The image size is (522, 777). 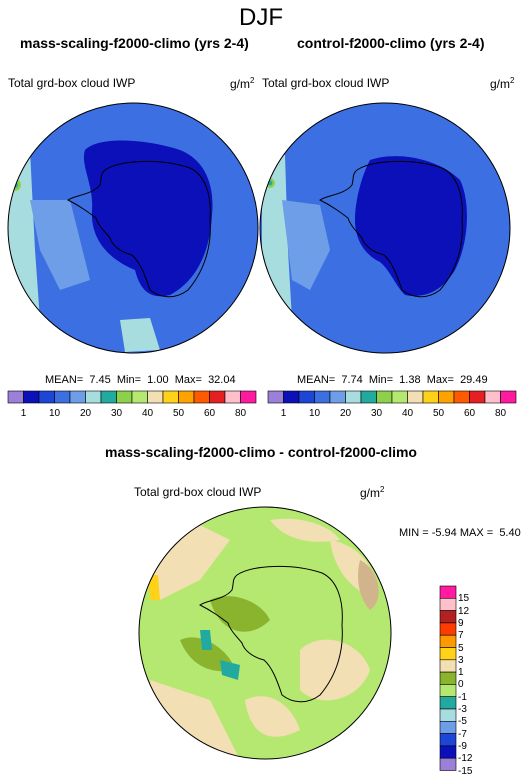 What do you see at coordinates (372, 492) in the screenshot?
I see `diff-panel-units: g/m2` at bounding box center [372, 492].